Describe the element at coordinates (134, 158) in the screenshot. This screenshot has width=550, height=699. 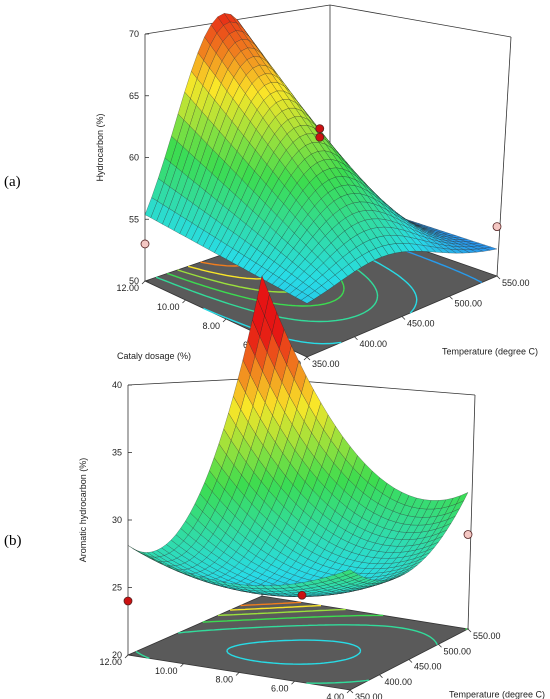
I see `z-tick-label: 60` at that location.